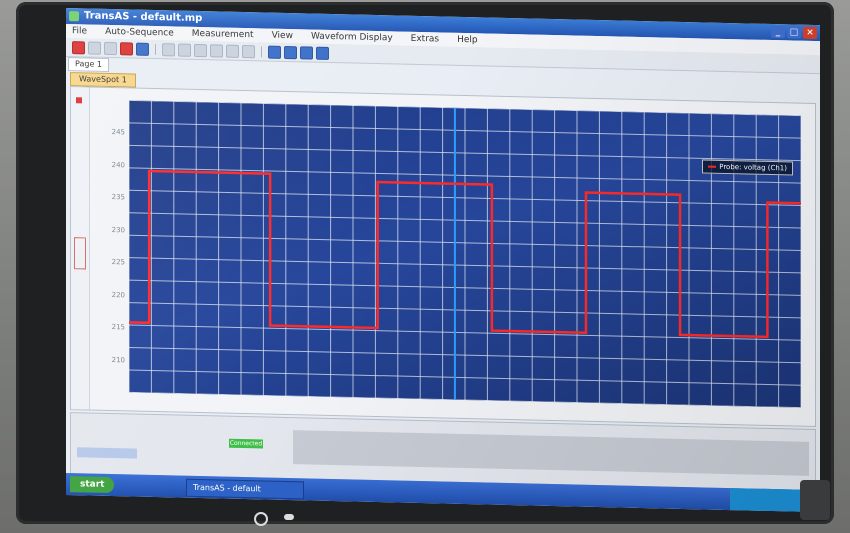  Describe the element at coordinates (92, 485) in the screenshot. I see `start-button: start` at that location.